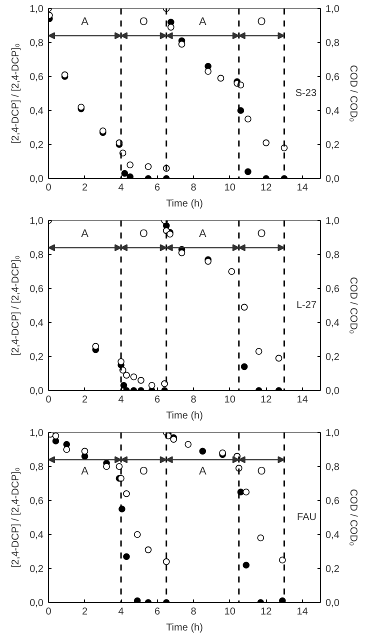 This screenshot has width=368, height=638. What do you see at coordinates (306, 93) in the screenshot?
I see `annotation: S-23` at bounding box center [306, 93].